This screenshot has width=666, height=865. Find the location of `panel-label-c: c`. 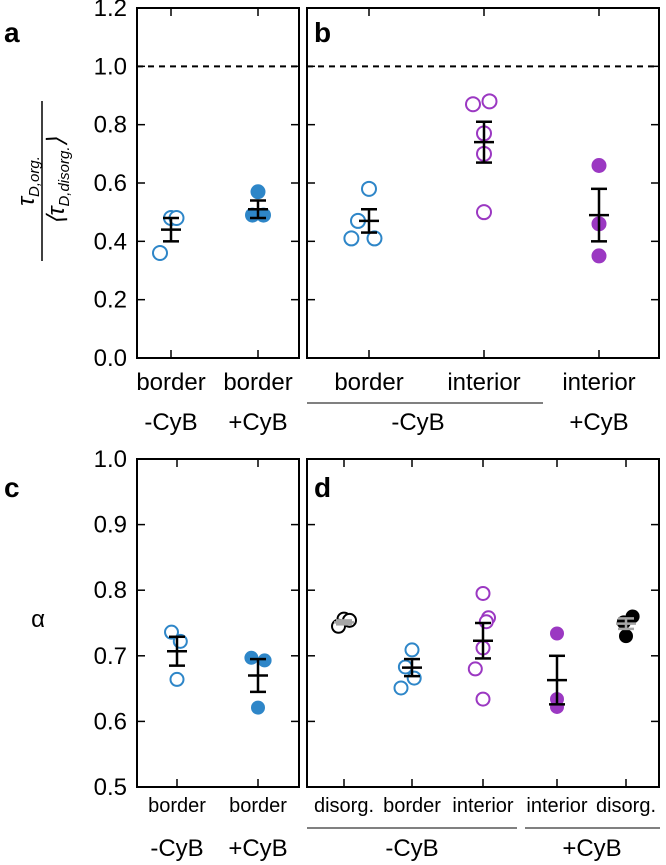

panel-label-c: c is located at coordinates (12, 487).